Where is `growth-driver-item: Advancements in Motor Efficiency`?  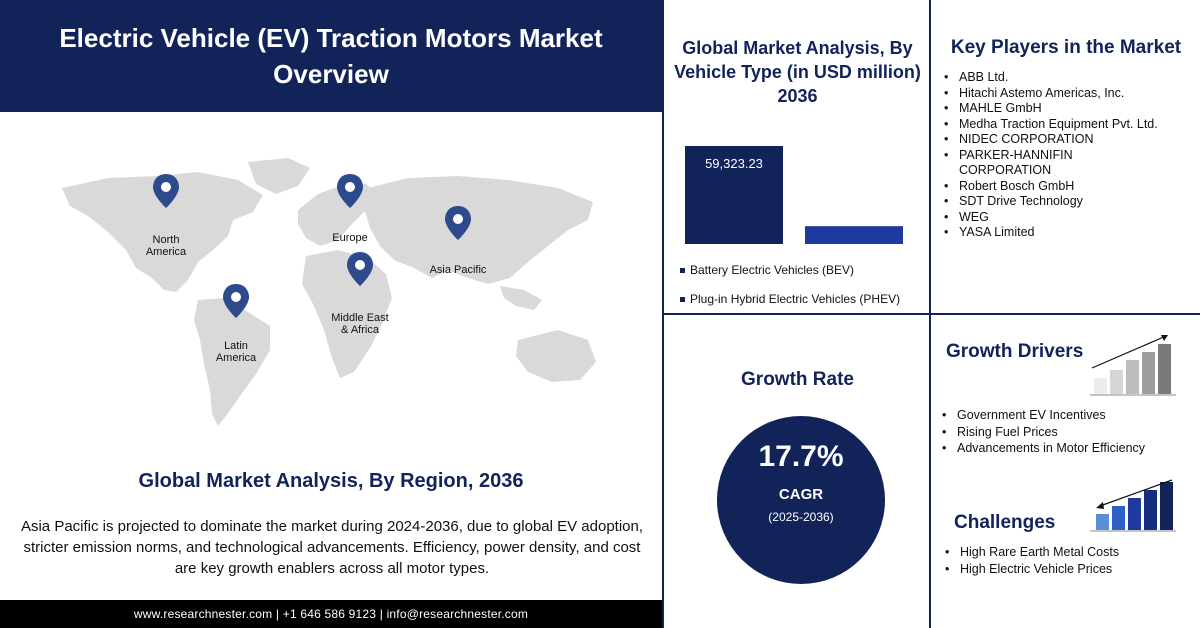 growth-driver-item: Advancements in Motor Efficiency is located at coordinates (1067, 448).